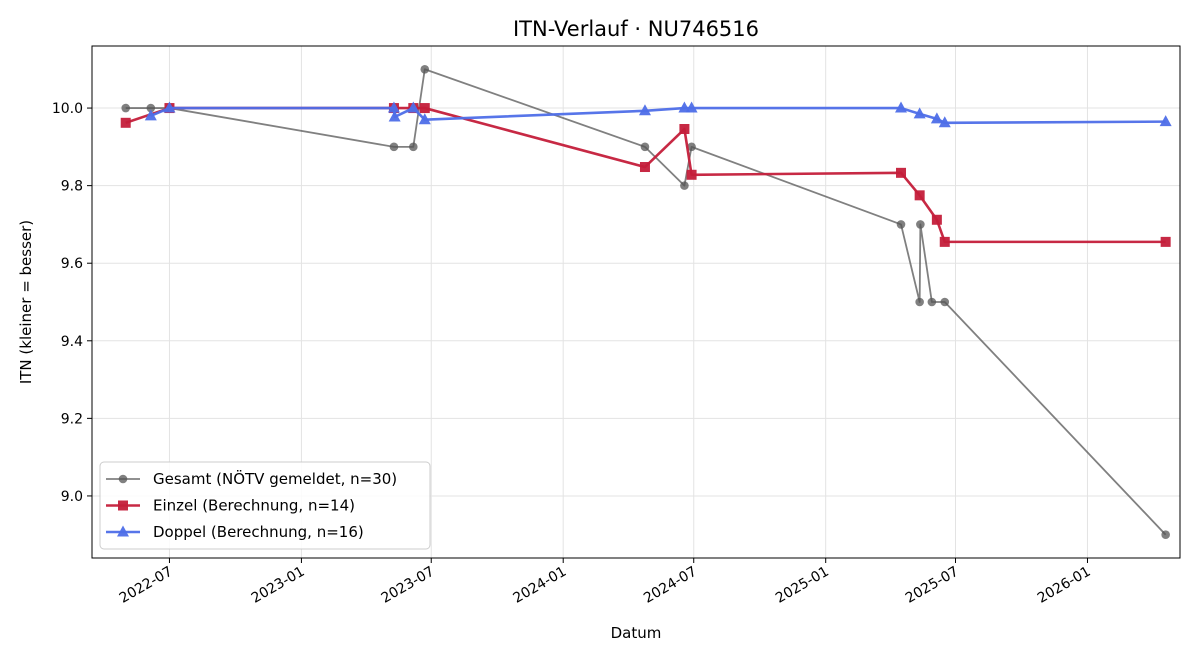 The image size is (1200, 660). I want to click on series-line, so click(658, 115).